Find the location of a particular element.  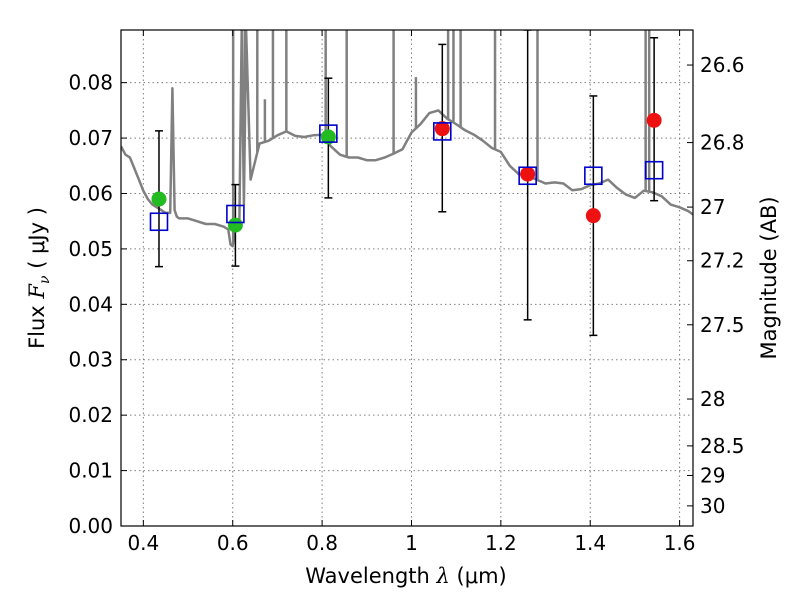

mag-tick-label: 28.5 is located at coordinates (722, 446).